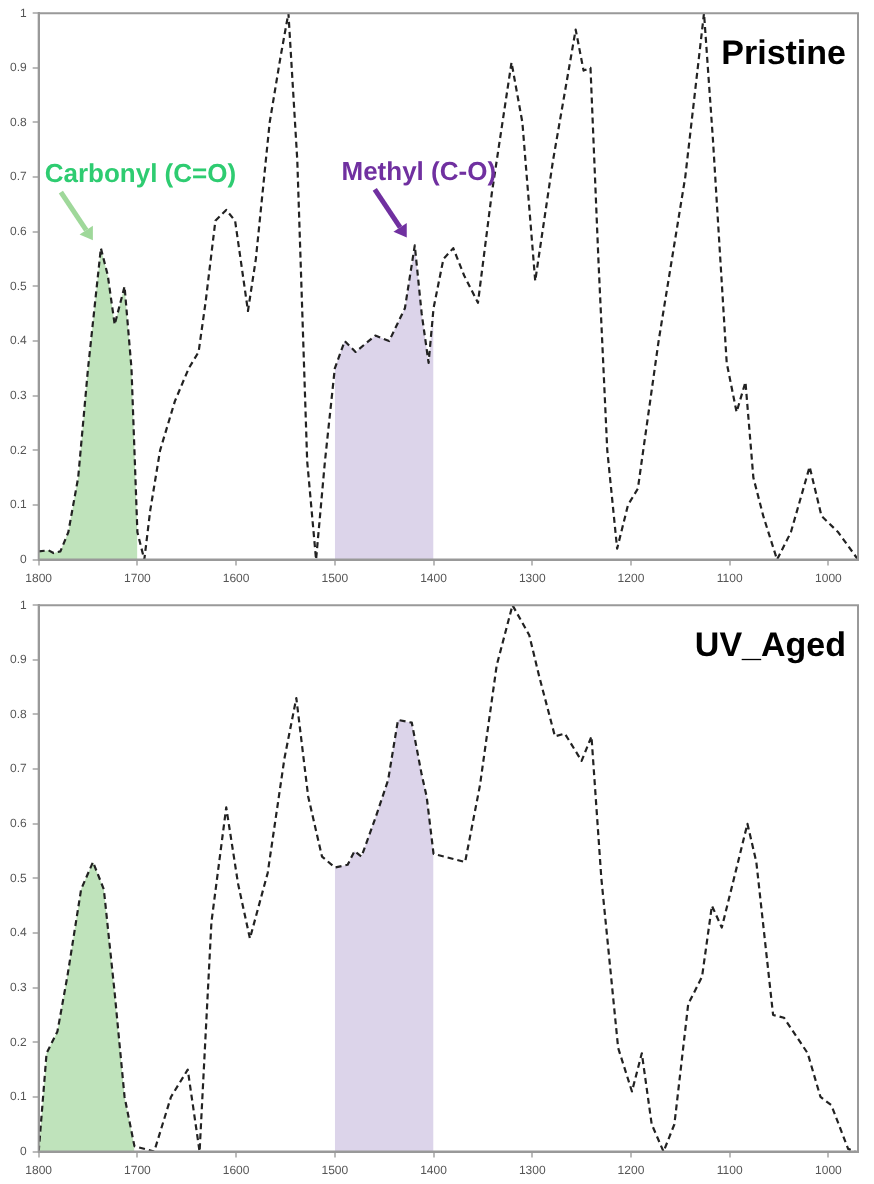 This screenshot has height=1184, width=874. Describe the element at coordinates (140, 173) in the screenshot. I see `annotation: Carbonyl (C=O)` at that location.